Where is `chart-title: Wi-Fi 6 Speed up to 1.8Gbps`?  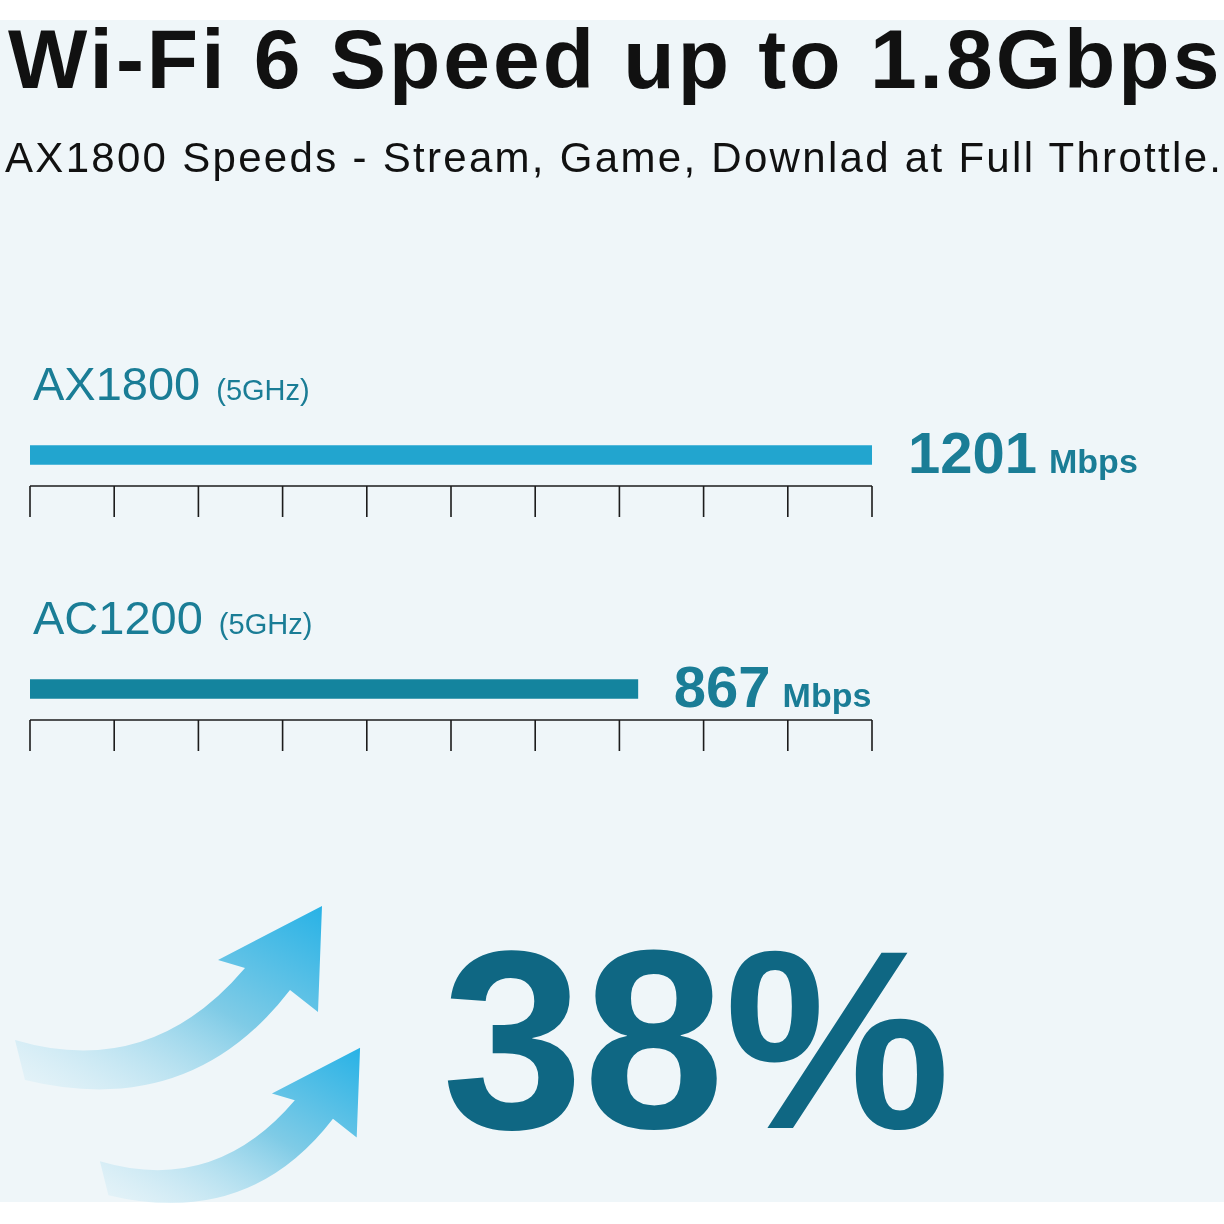 chart-title: Wi-Fi 6 Speed up to 1.8Gbps is located at coordinates (615, 59).